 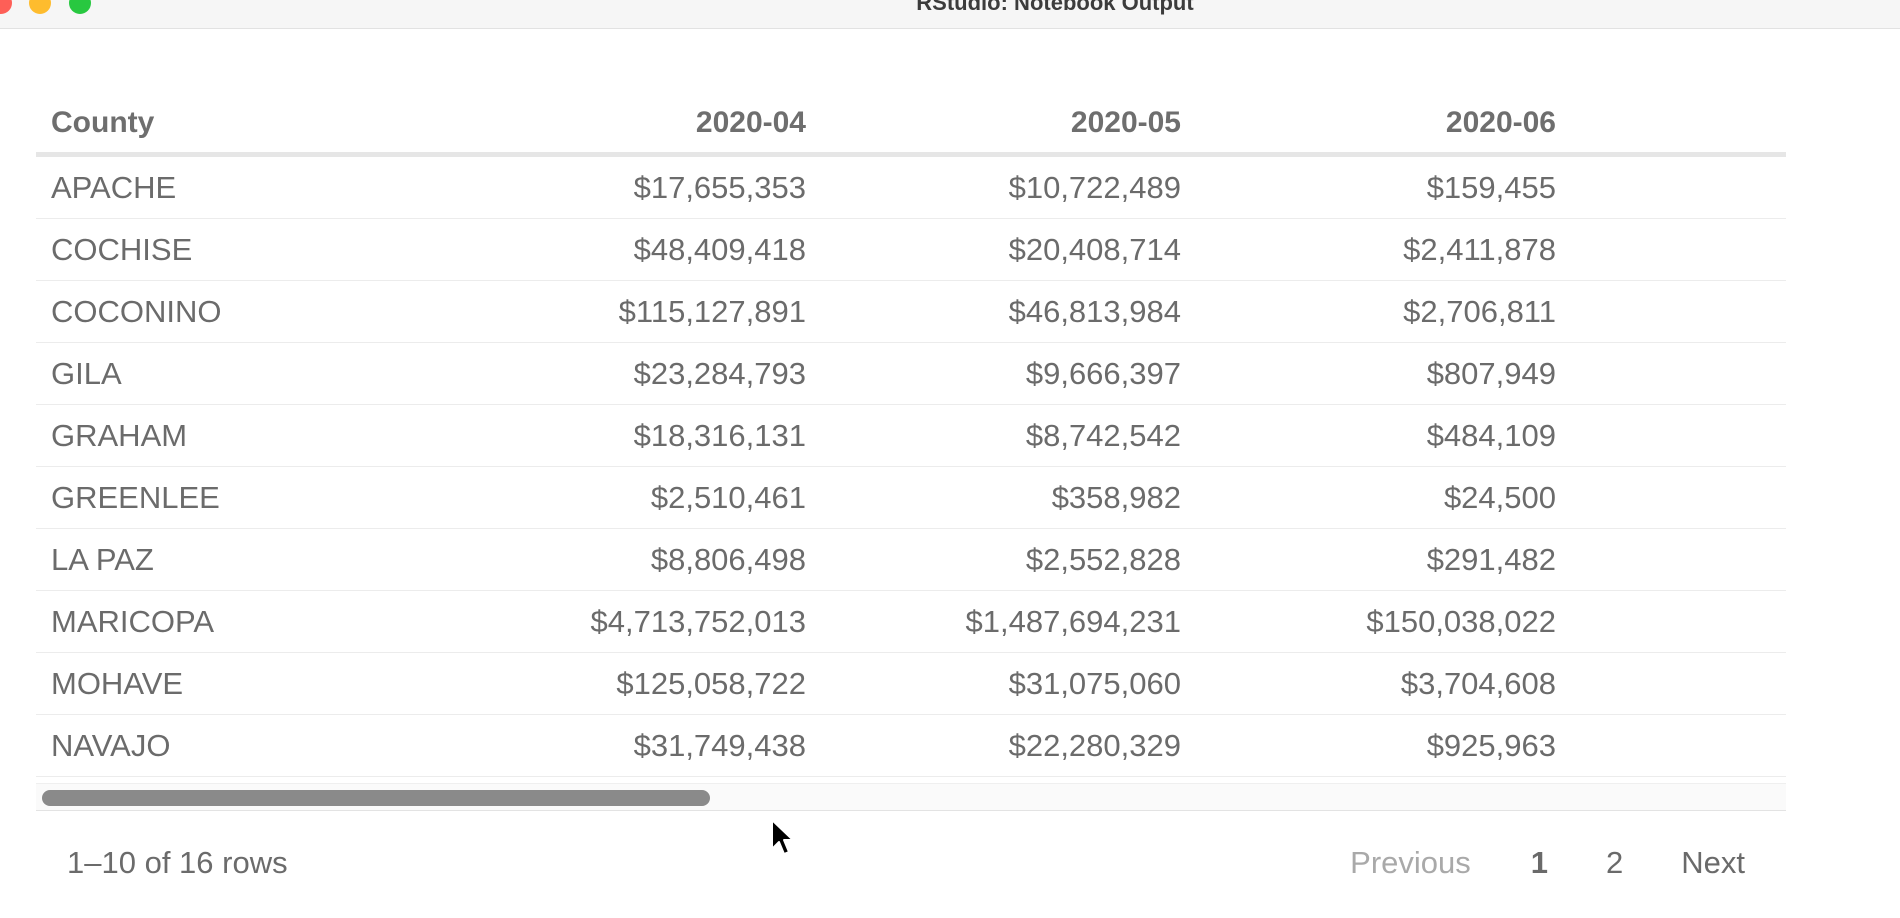 I want to click on table-cell-value: $925,963, so click(x=1491, y=745).